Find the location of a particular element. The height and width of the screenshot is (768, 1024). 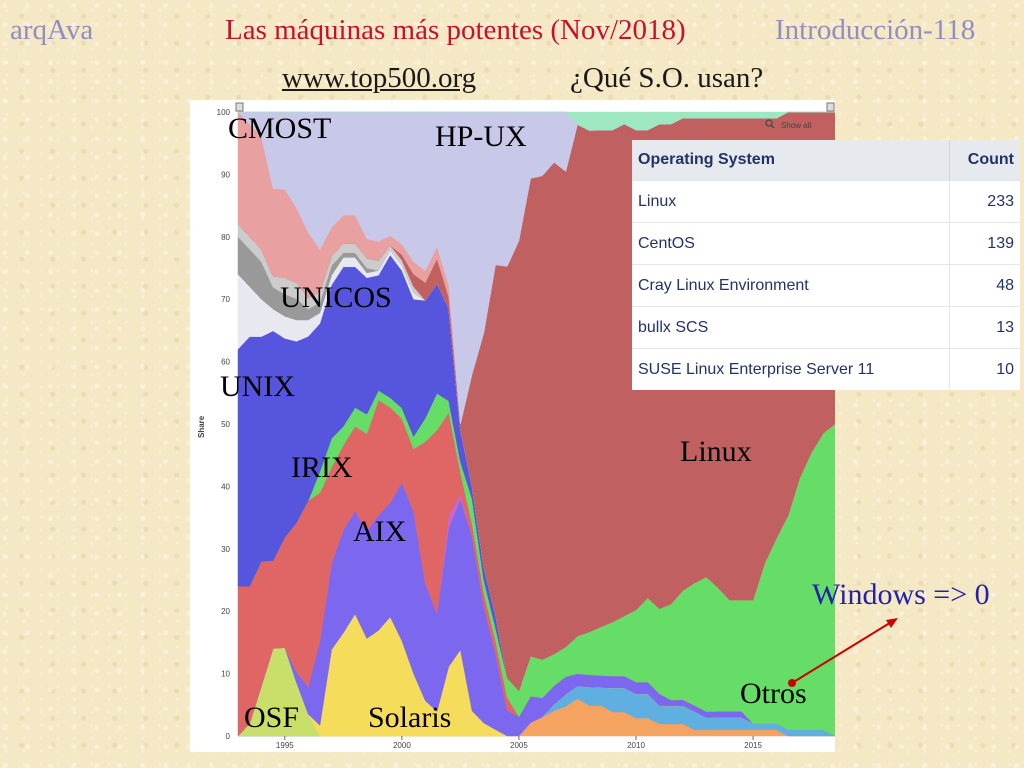

label-irix: IRIX is located at coordinates (322, 467).